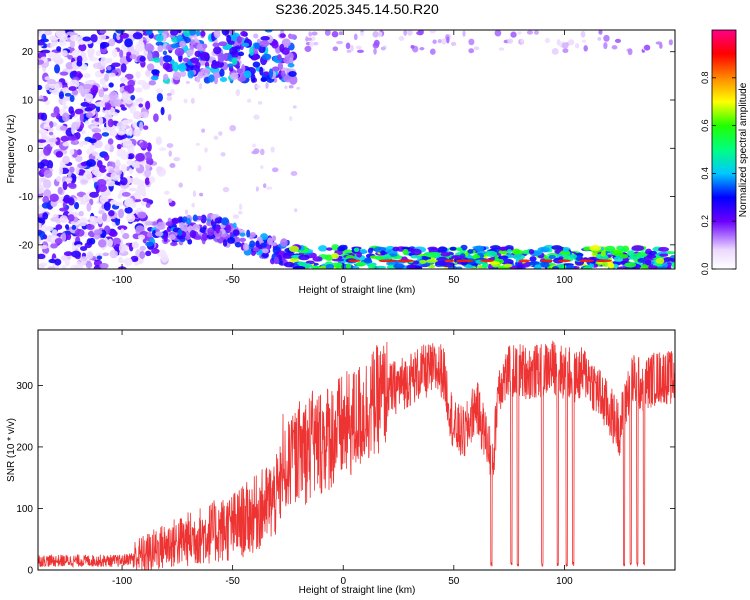  What do you see at coordinates (357, 9) in the screenshot?
I see `figure-title: S236.2025.345.14.50.R20` at bounding box center [357, 9].